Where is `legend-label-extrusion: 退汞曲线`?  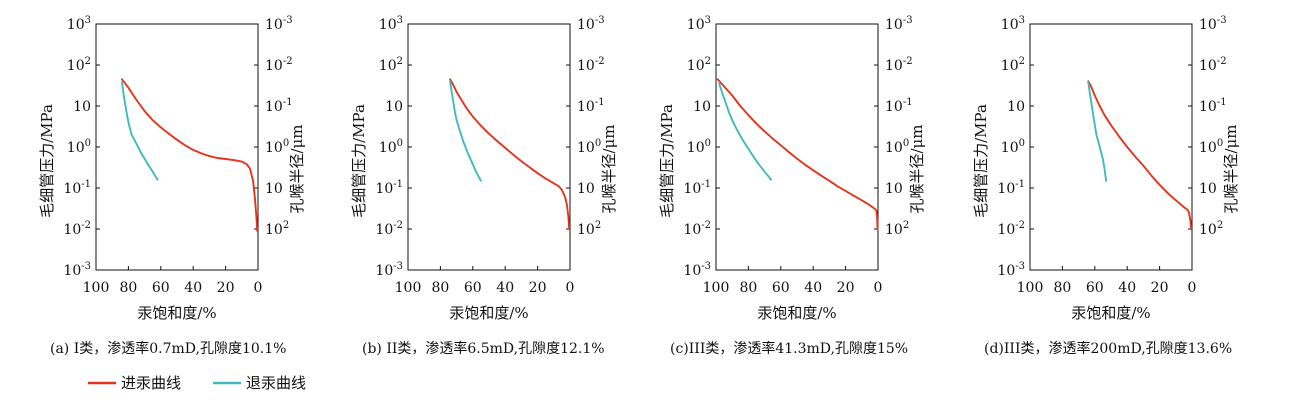
legend-label-extrusion: 退汞曲线 is located at coordinates (276, 383).